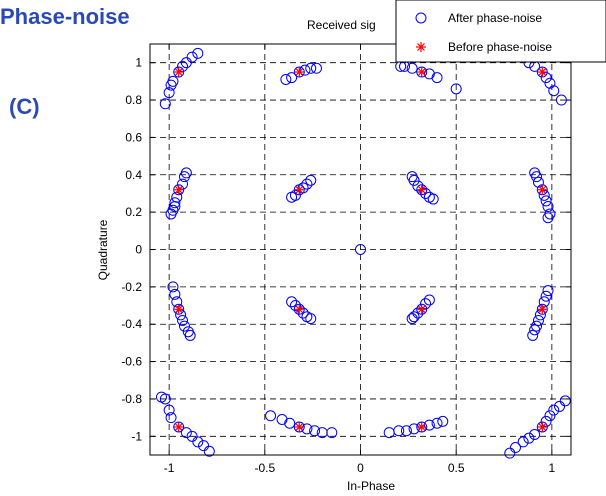  Describe the element at coordinates (138, 250) in the screenshot. I see `y-tick-label: 0` at that location.